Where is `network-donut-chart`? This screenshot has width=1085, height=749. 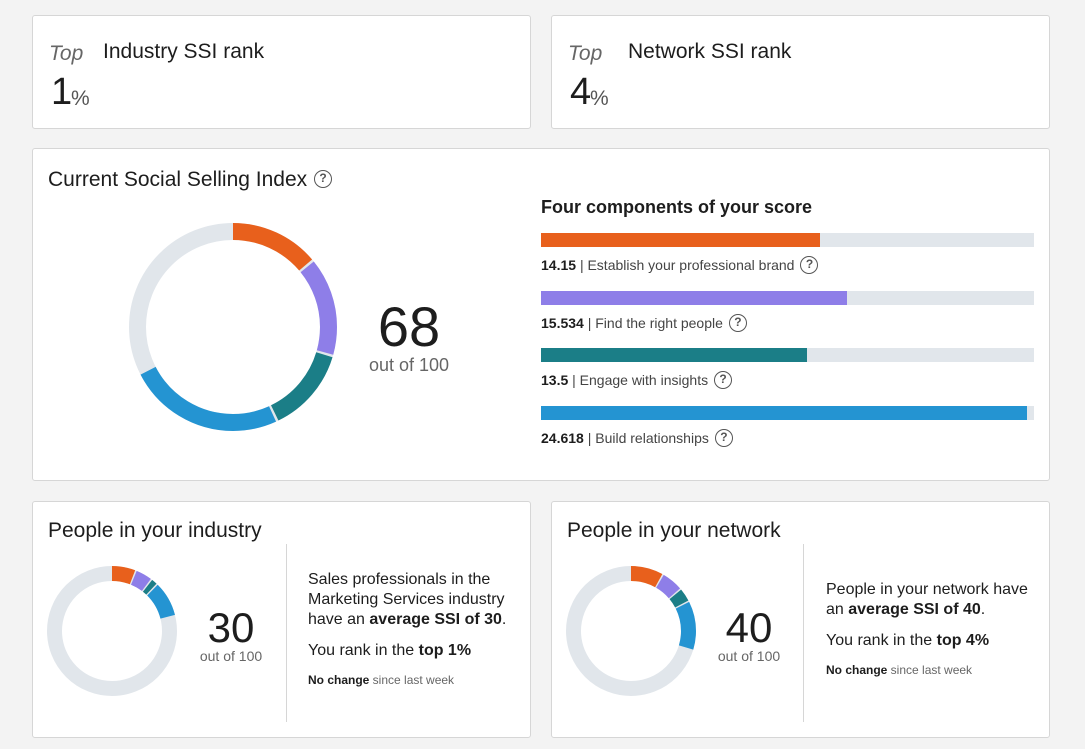 network-donut-chart is located at coordinates (631, 631).